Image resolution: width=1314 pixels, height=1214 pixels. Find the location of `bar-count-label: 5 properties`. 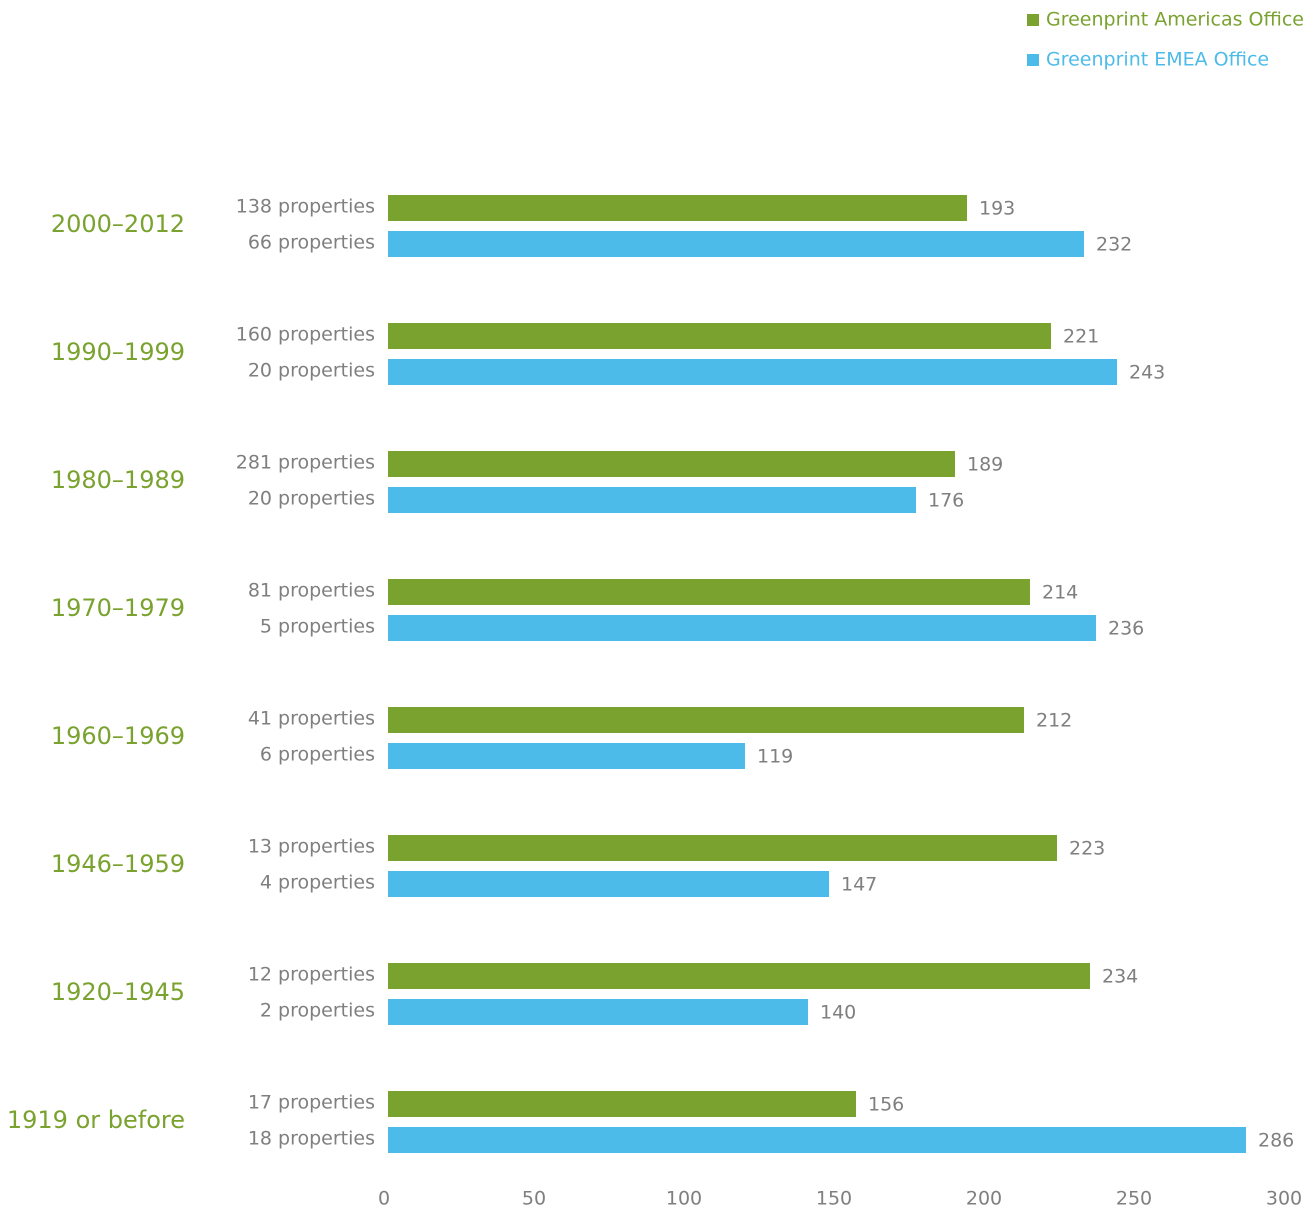

bar-count-label: 5 properties is located at coordinates (317, 627).